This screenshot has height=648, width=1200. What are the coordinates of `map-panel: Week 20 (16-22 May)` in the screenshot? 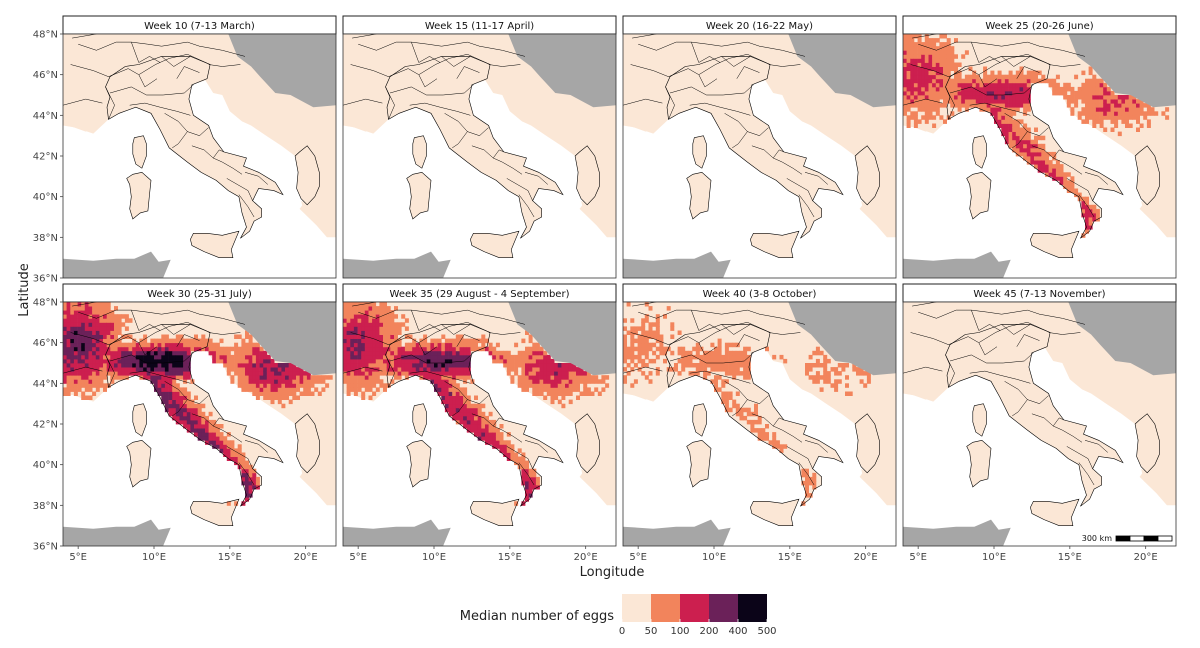 It's located at (759, 147).